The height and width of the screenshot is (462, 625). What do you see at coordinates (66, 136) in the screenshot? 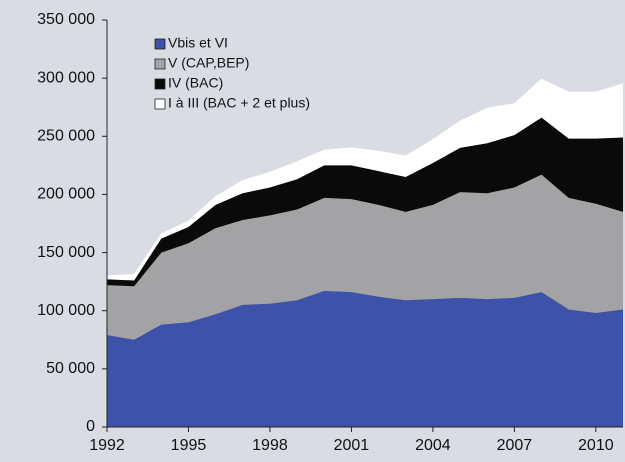
I see `y-tick-label: 250 000` at bounding box center [66, 136].